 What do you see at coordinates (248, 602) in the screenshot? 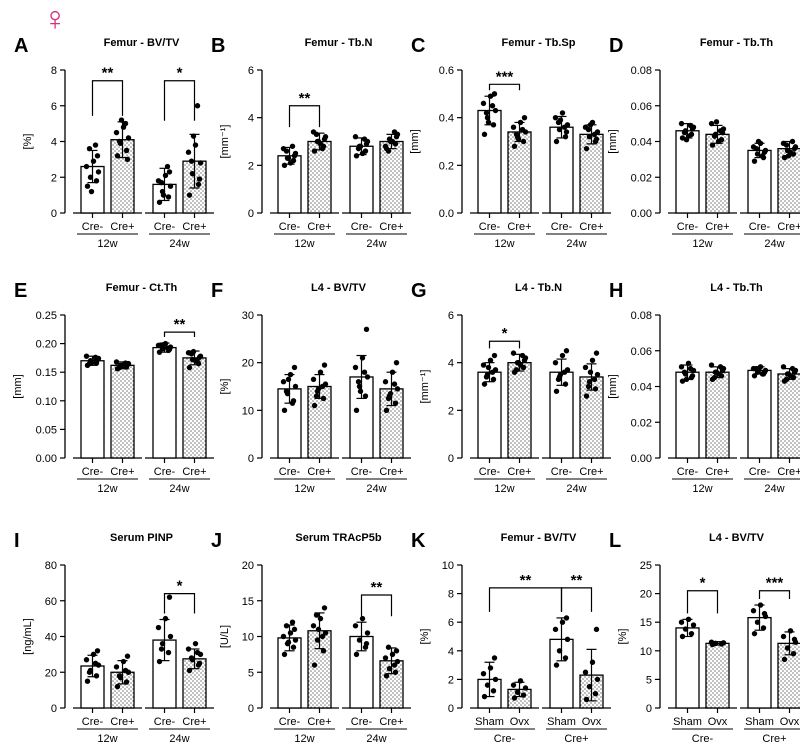
I see `panel-j-ytick-label: 15` at bounding box center [248, 602].